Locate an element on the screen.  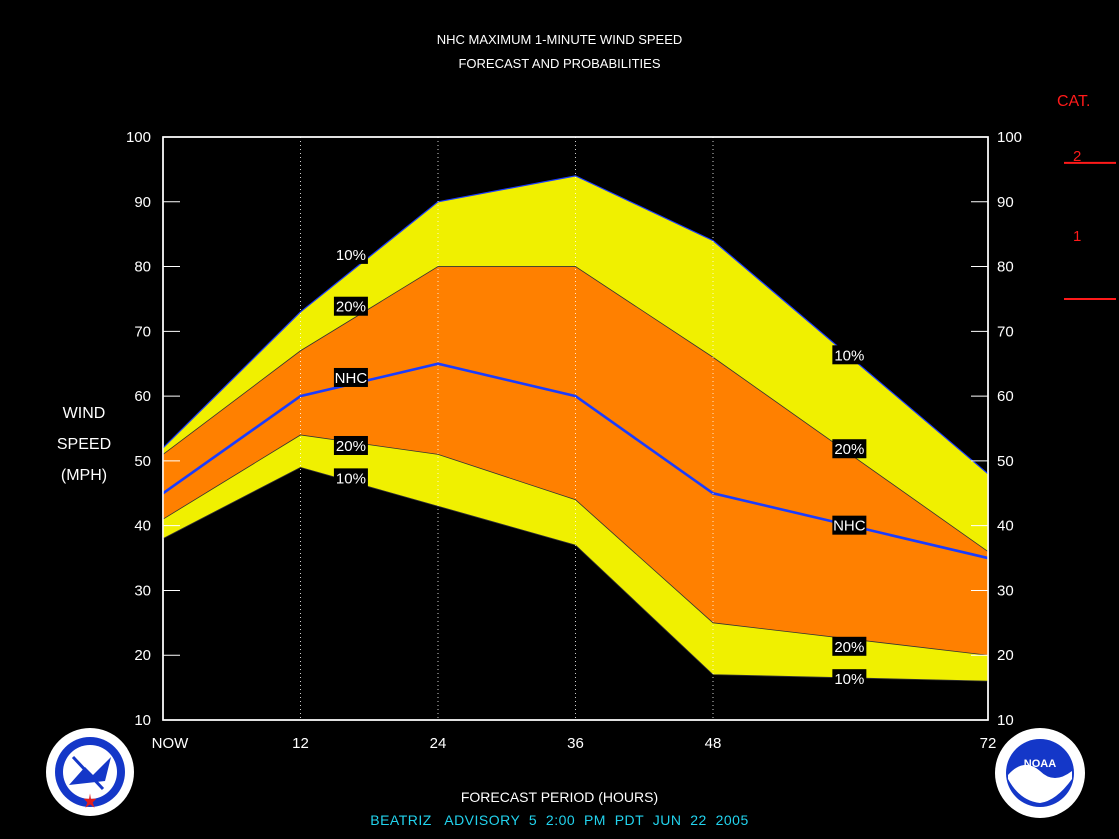
y-tick-label-left: 30 is located at coordinates (142, 590).